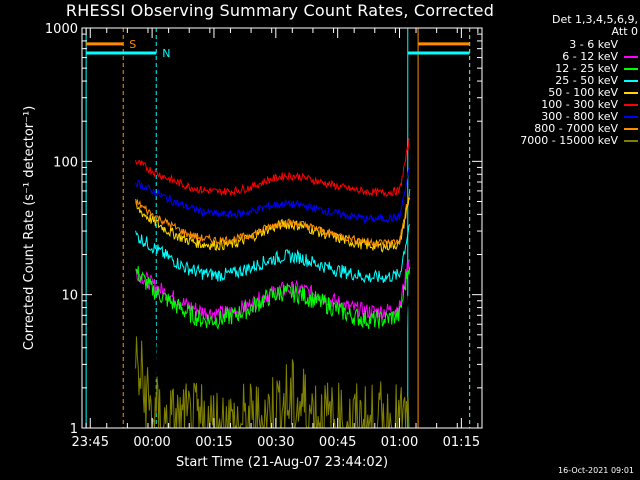  Describe the element at coordinates (594, 19) in the screenshot. I see `legend-detector-line: Det 1,3,4,5,6,9,` at that location.